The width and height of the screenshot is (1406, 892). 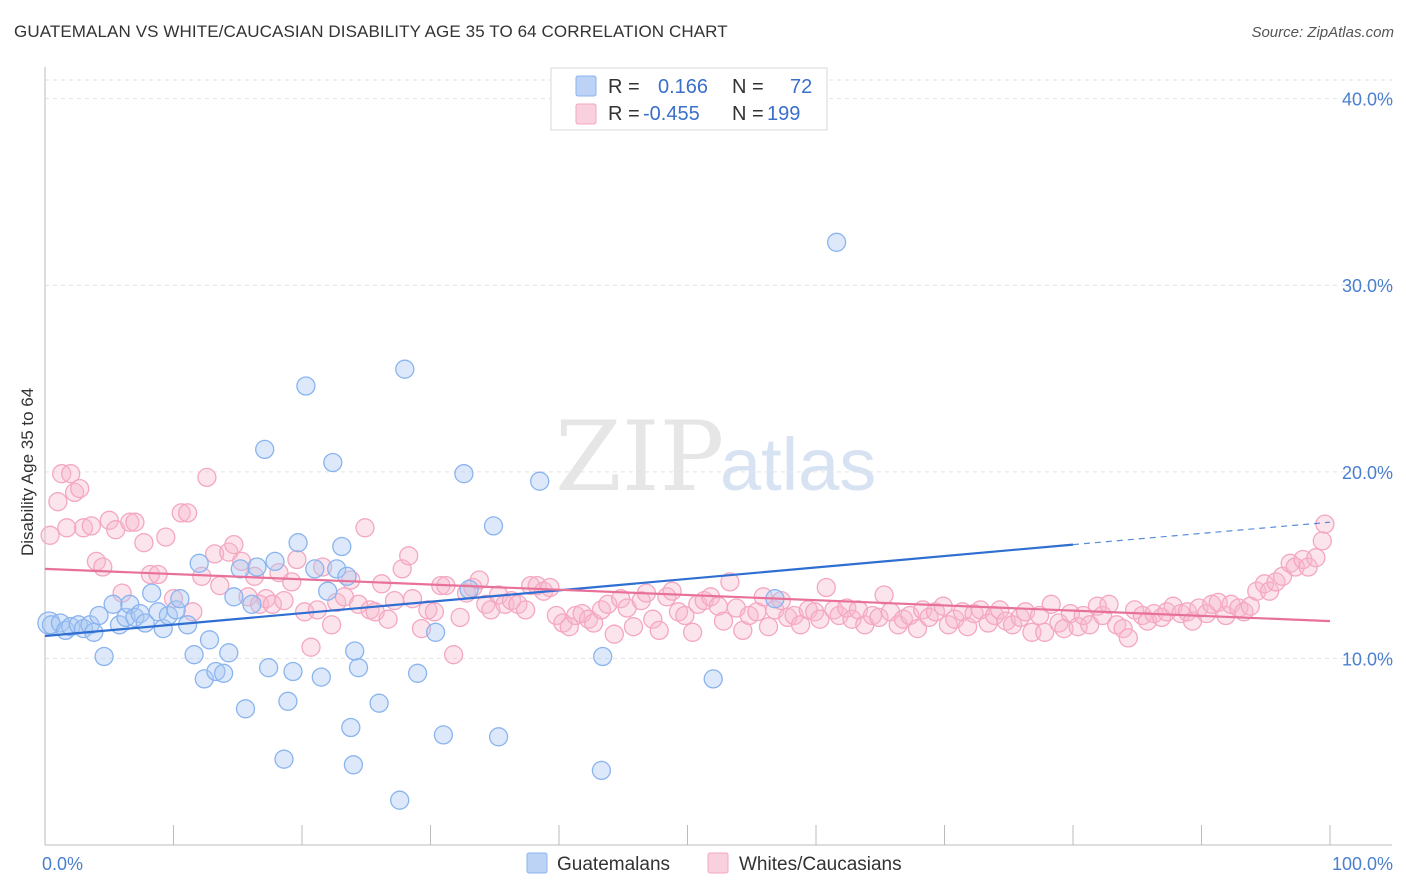 I want to click on stats-legend-swatch-guatemalans, so click(x=586, y=86).